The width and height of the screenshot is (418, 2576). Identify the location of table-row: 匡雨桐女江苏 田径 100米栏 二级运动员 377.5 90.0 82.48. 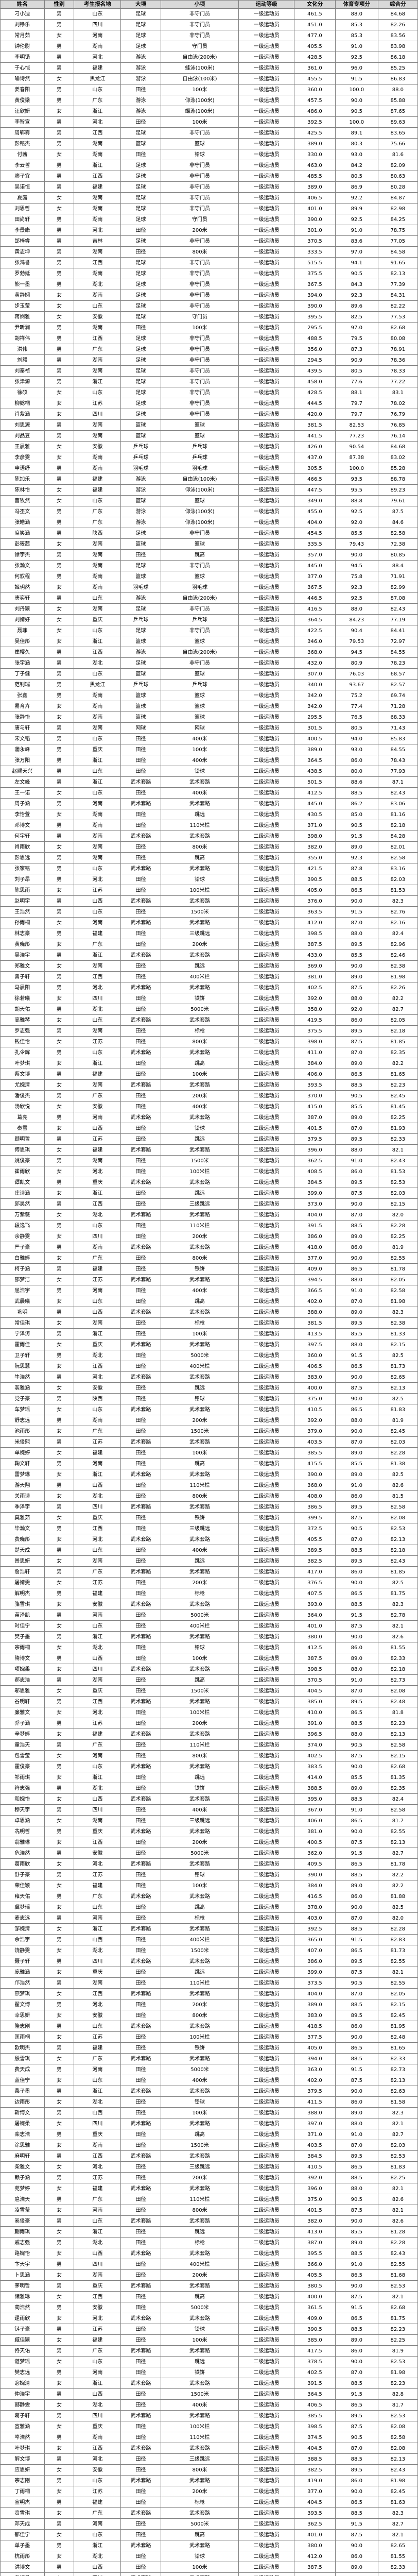
(209, 2037).